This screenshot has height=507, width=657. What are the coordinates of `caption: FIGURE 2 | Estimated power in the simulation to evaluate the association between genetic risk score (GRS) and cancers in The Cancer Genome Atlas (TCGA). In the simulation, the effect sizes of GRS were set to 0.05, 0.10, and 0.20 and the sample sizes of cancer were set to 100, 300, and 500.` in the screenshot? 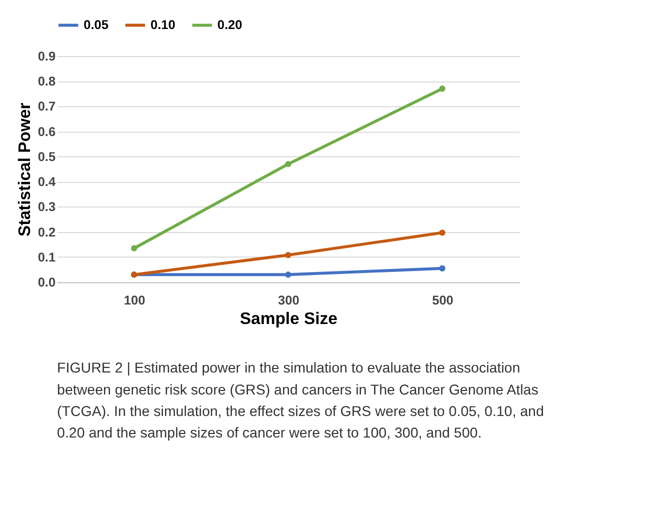 It's located at (300, 401).